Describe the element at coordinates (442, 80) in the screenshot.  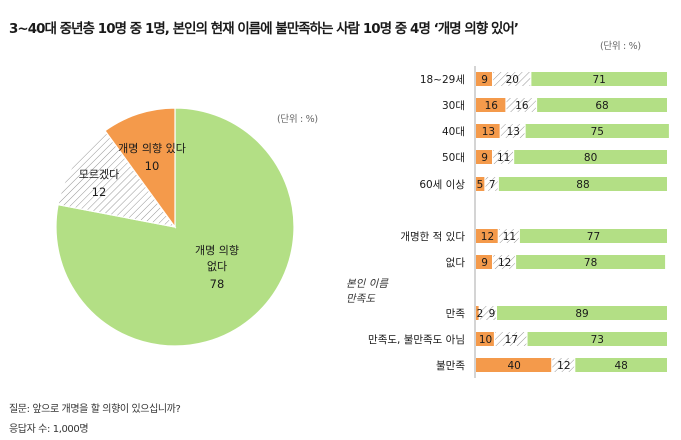
I see `bar-category-label: 18~29세` at that location.